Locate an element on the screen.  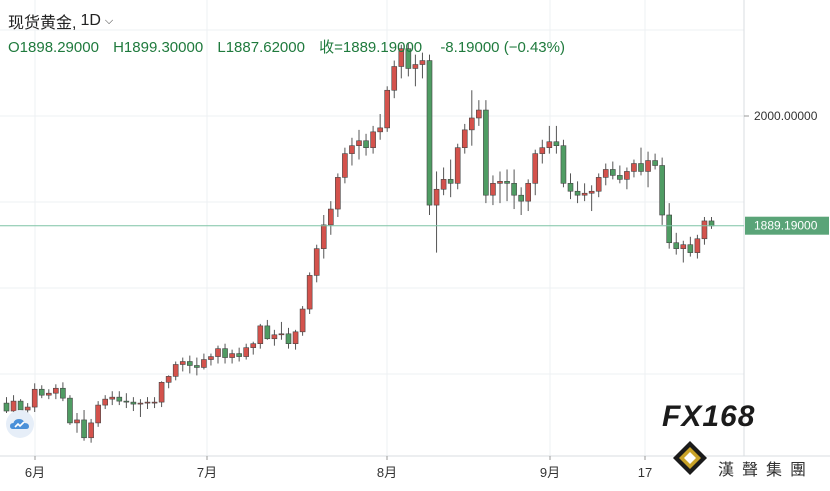
logo-subtitle: 漢聲集團 is located at coordinates (766, 470).